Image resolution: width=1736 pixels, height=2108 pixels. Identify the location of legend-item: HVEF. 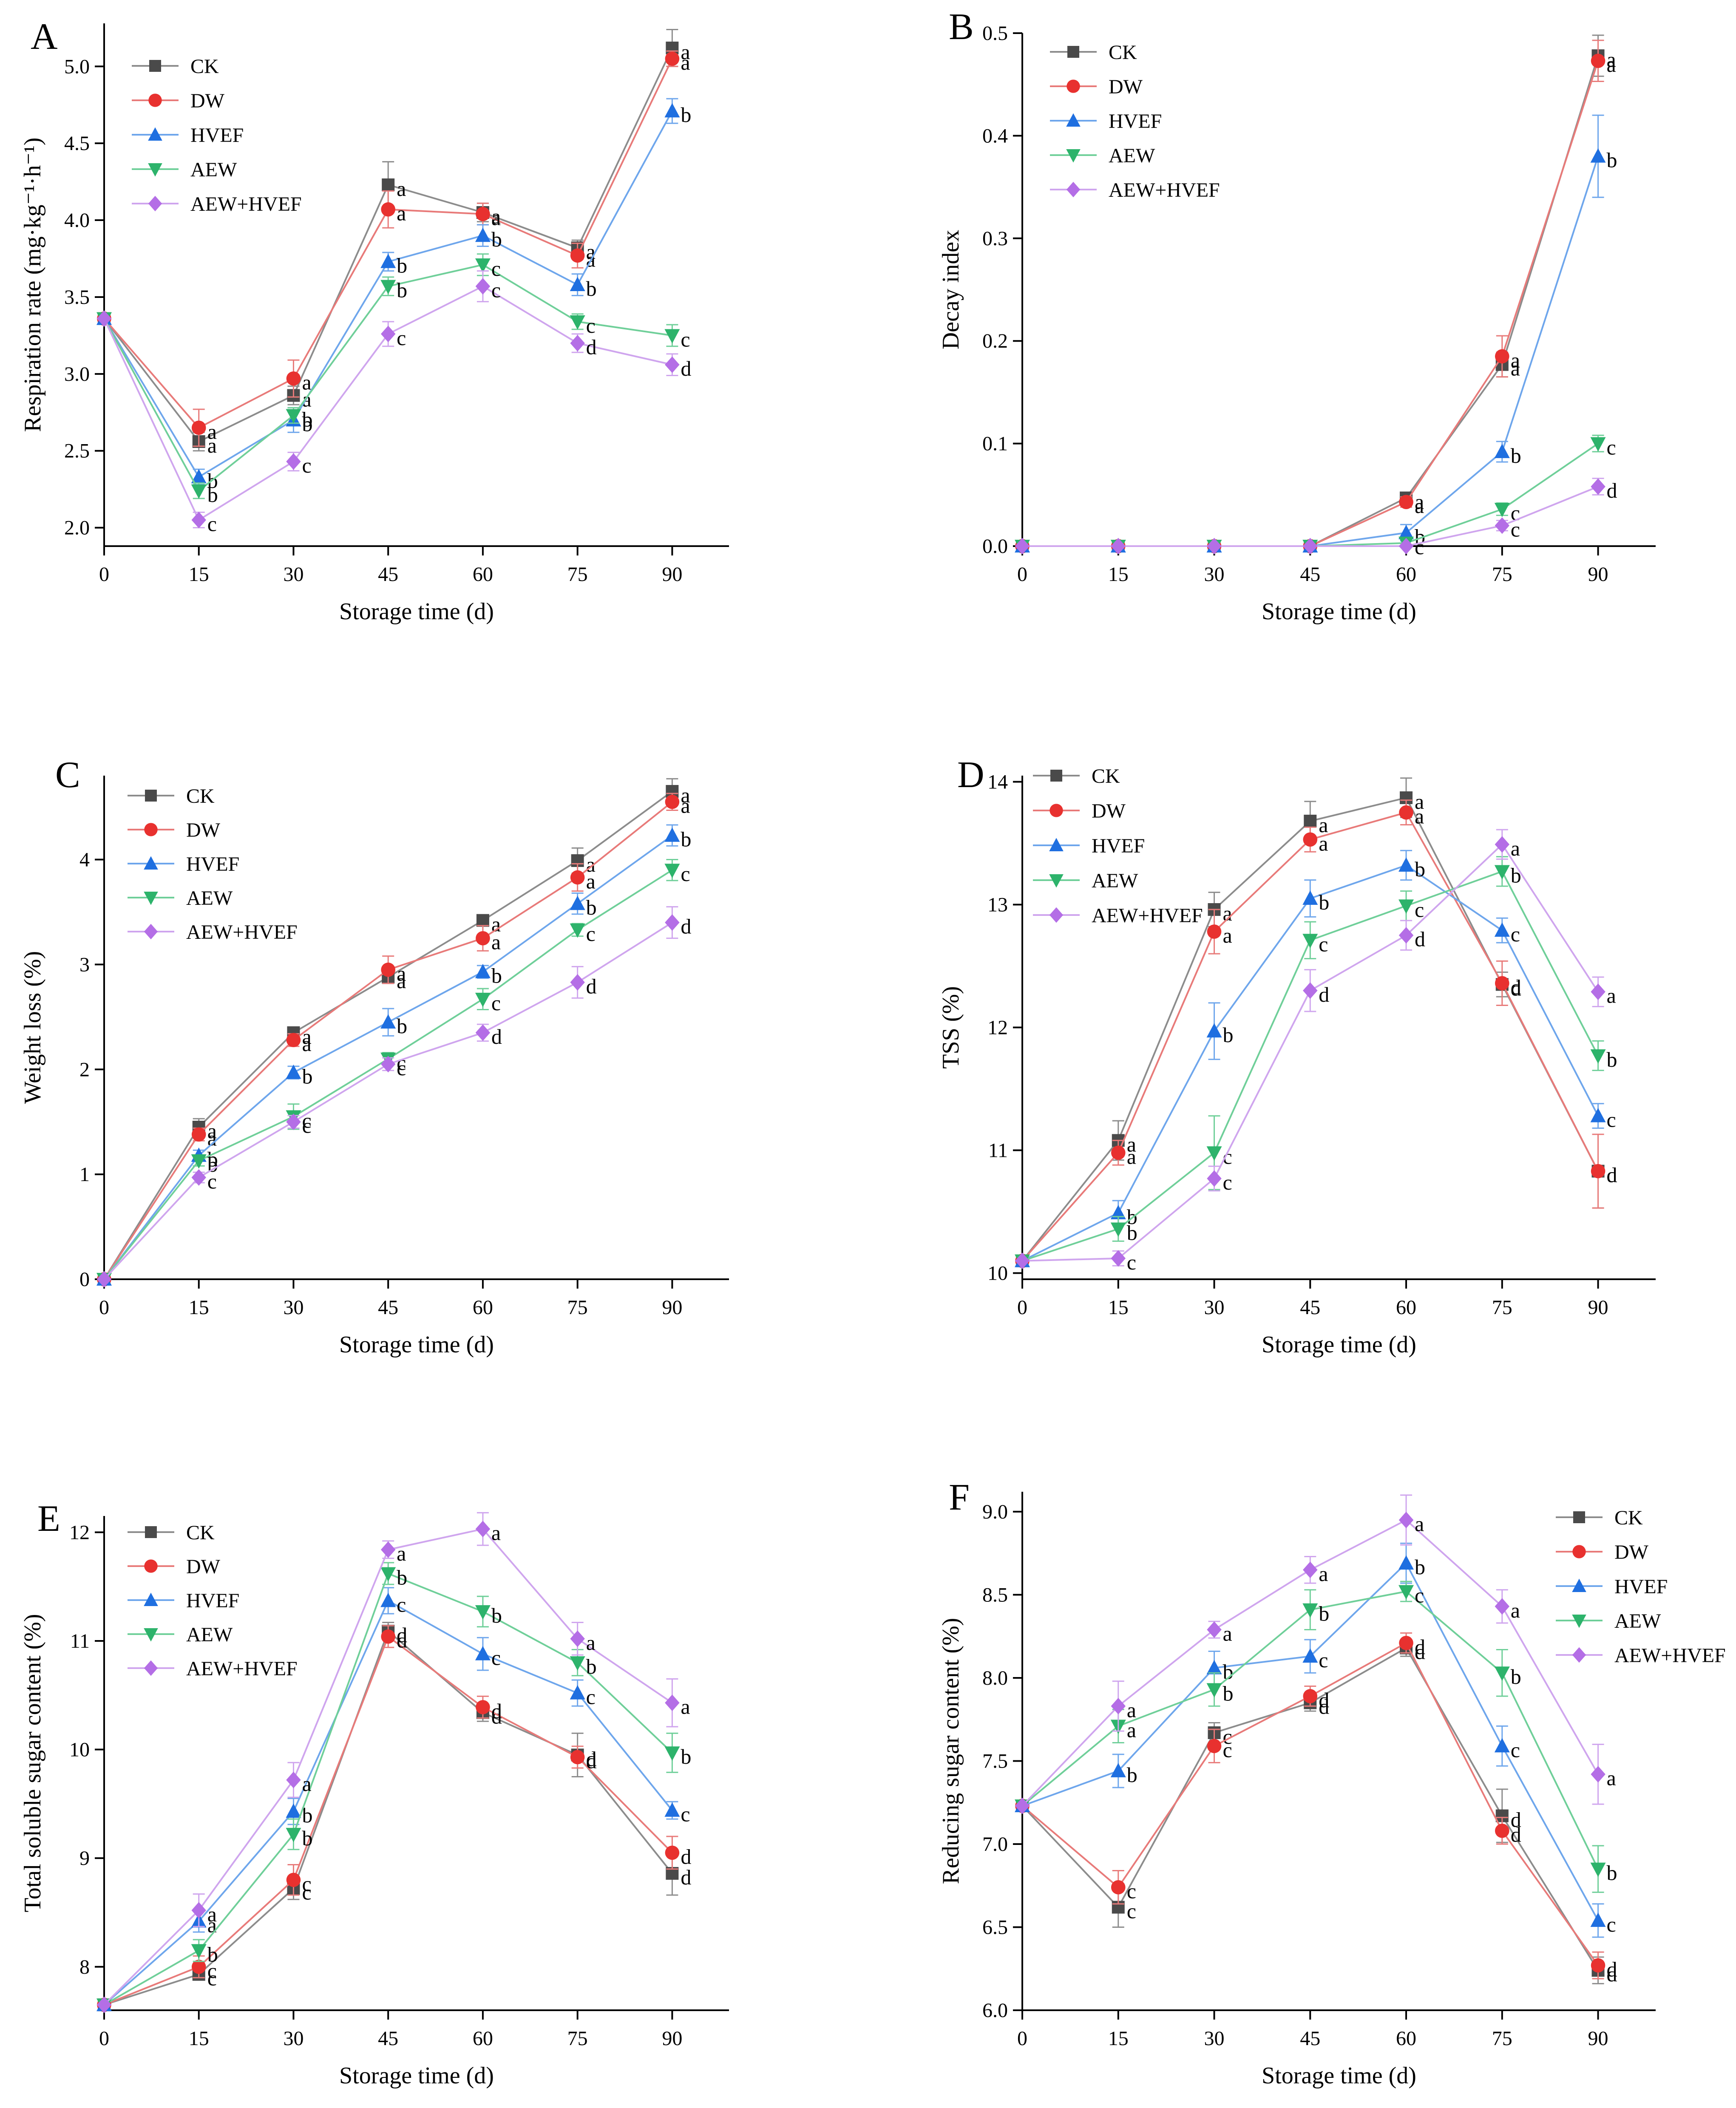
(1612, 1586).